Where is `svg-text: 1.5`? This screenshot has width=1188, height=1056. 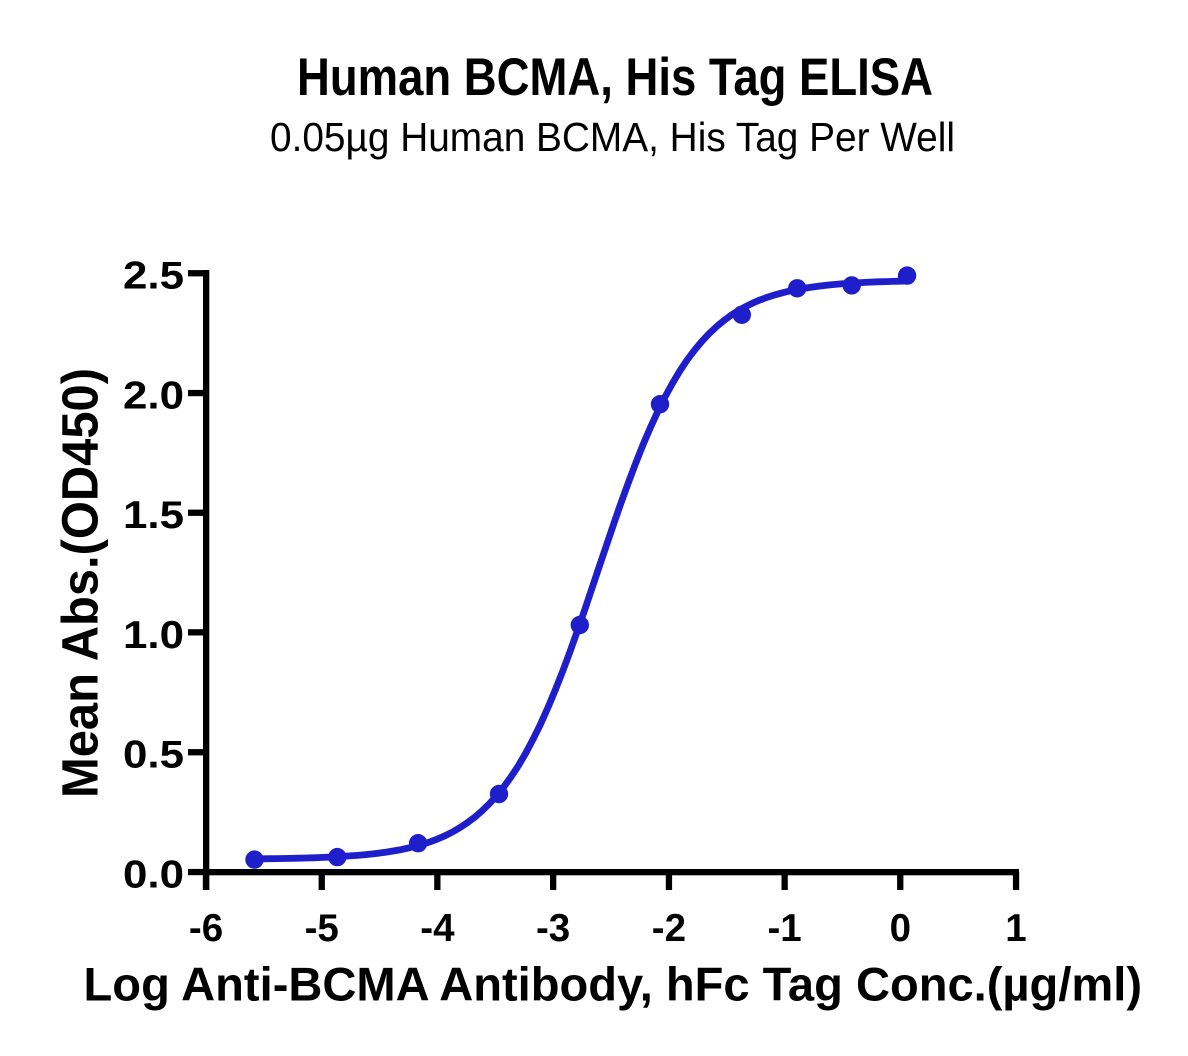 svg-text: 1.5 is located at coordinates (153, 515).